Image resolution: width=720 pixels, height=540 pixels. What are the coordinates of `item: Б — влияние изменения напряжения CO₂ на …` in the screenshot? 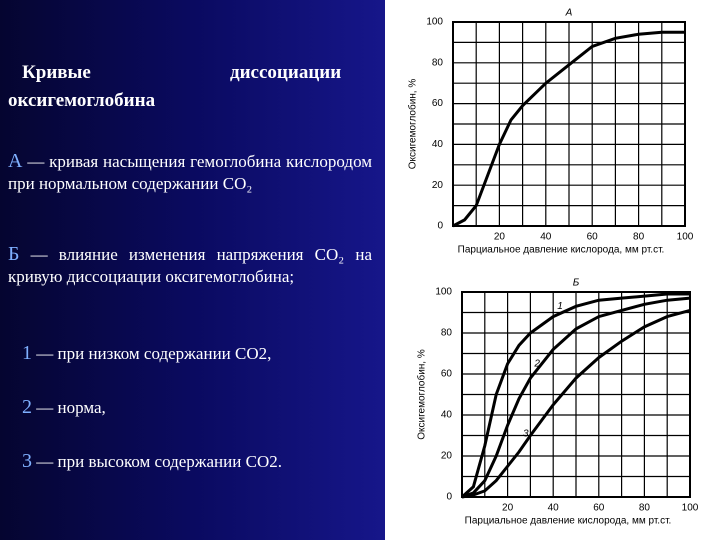 It's located at (190, 265).